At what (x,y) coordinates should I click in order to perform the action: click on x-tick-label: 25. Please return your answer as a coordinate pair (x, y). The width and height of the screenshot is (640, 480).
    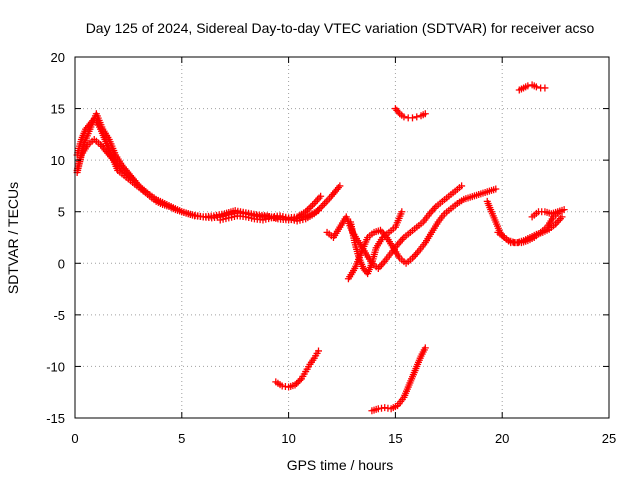
    Looking at the image, I should click on (609, 438).